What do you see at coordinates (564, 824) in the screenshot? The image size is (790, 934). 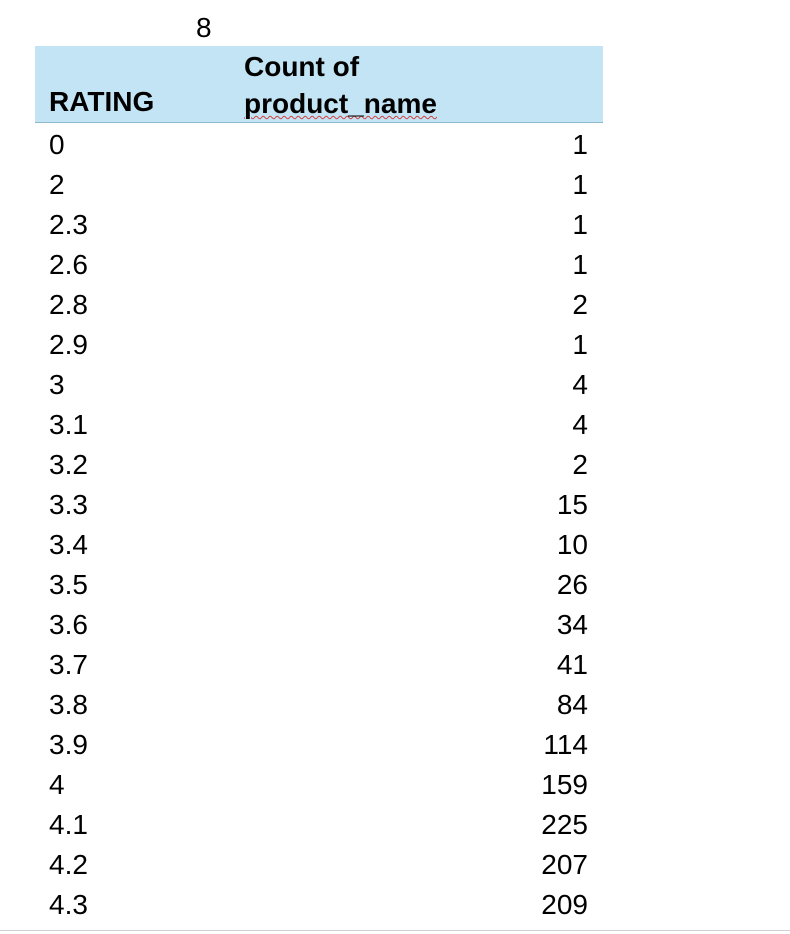 I see `count-cell: 225` at bounding box center [564, 824].